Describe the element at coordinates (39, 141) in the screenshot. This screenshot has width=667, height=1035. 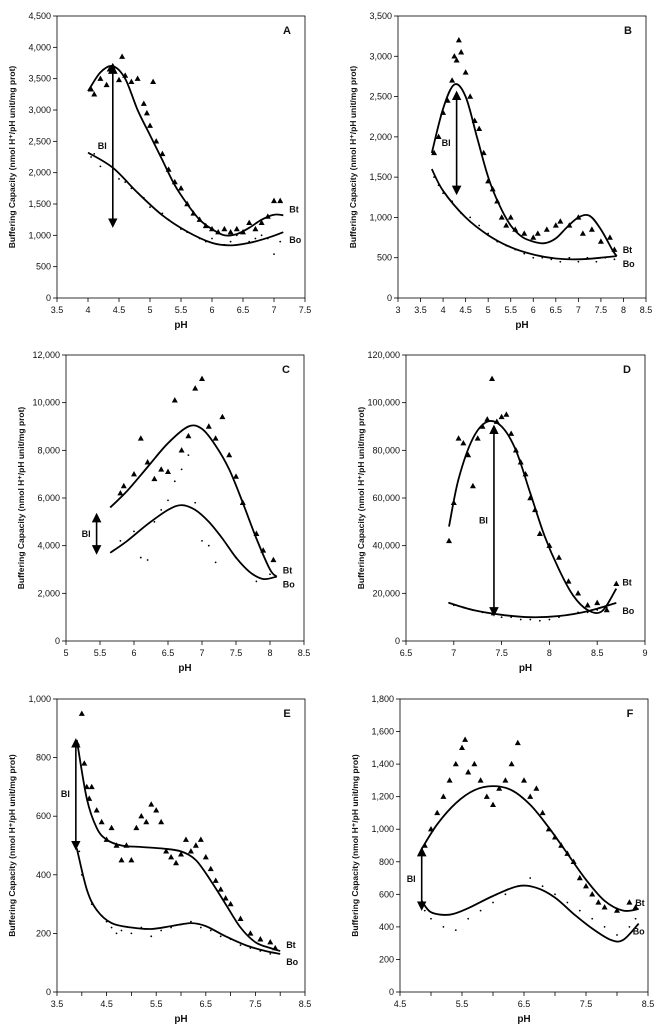
I see `y-tick-label: 2,500` at that location.